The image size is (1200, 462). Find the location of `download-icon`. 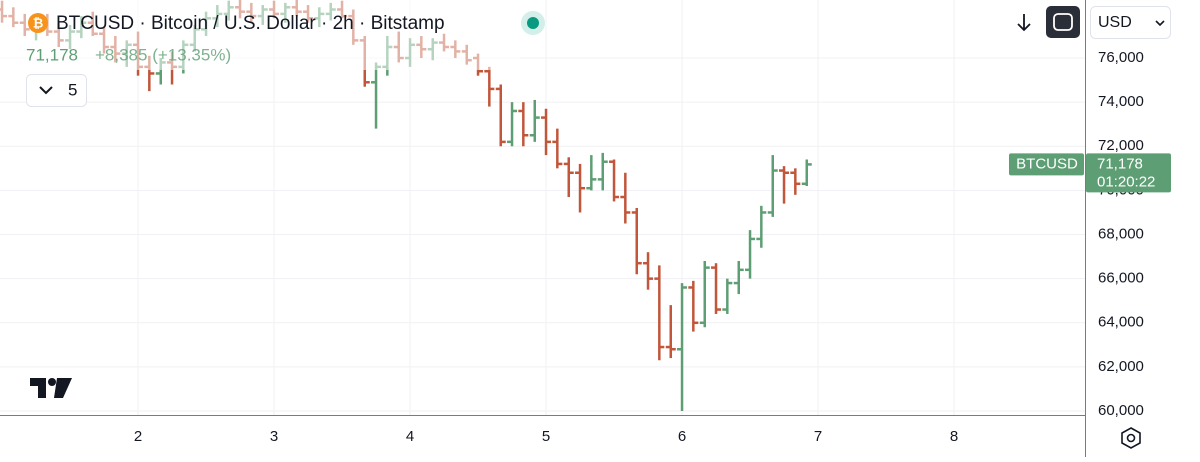

download-icon is located at coordinates (1024, 23).